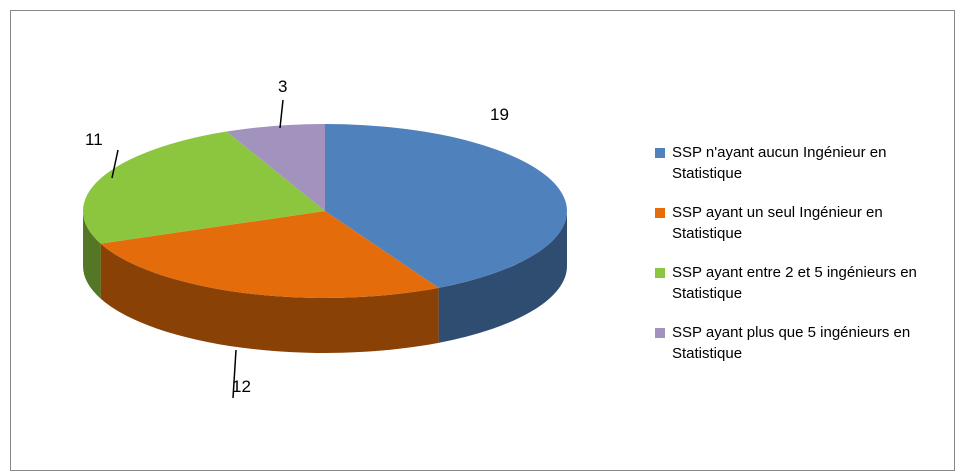 The width and height of the screenshot is (960, 473). I want to click on data-label: 19, so click(499, 114).